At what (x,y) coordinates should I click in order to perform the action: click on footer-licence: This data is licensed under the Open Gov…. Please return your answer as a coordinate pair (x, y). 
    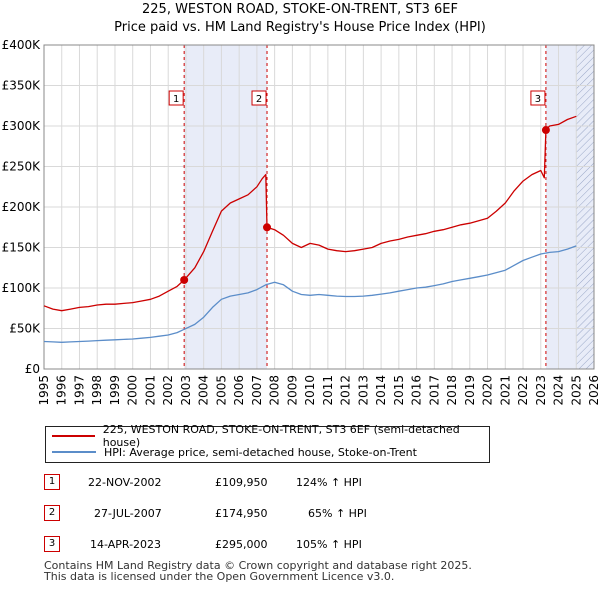
    Looking at the image, I should click on (219, 576).